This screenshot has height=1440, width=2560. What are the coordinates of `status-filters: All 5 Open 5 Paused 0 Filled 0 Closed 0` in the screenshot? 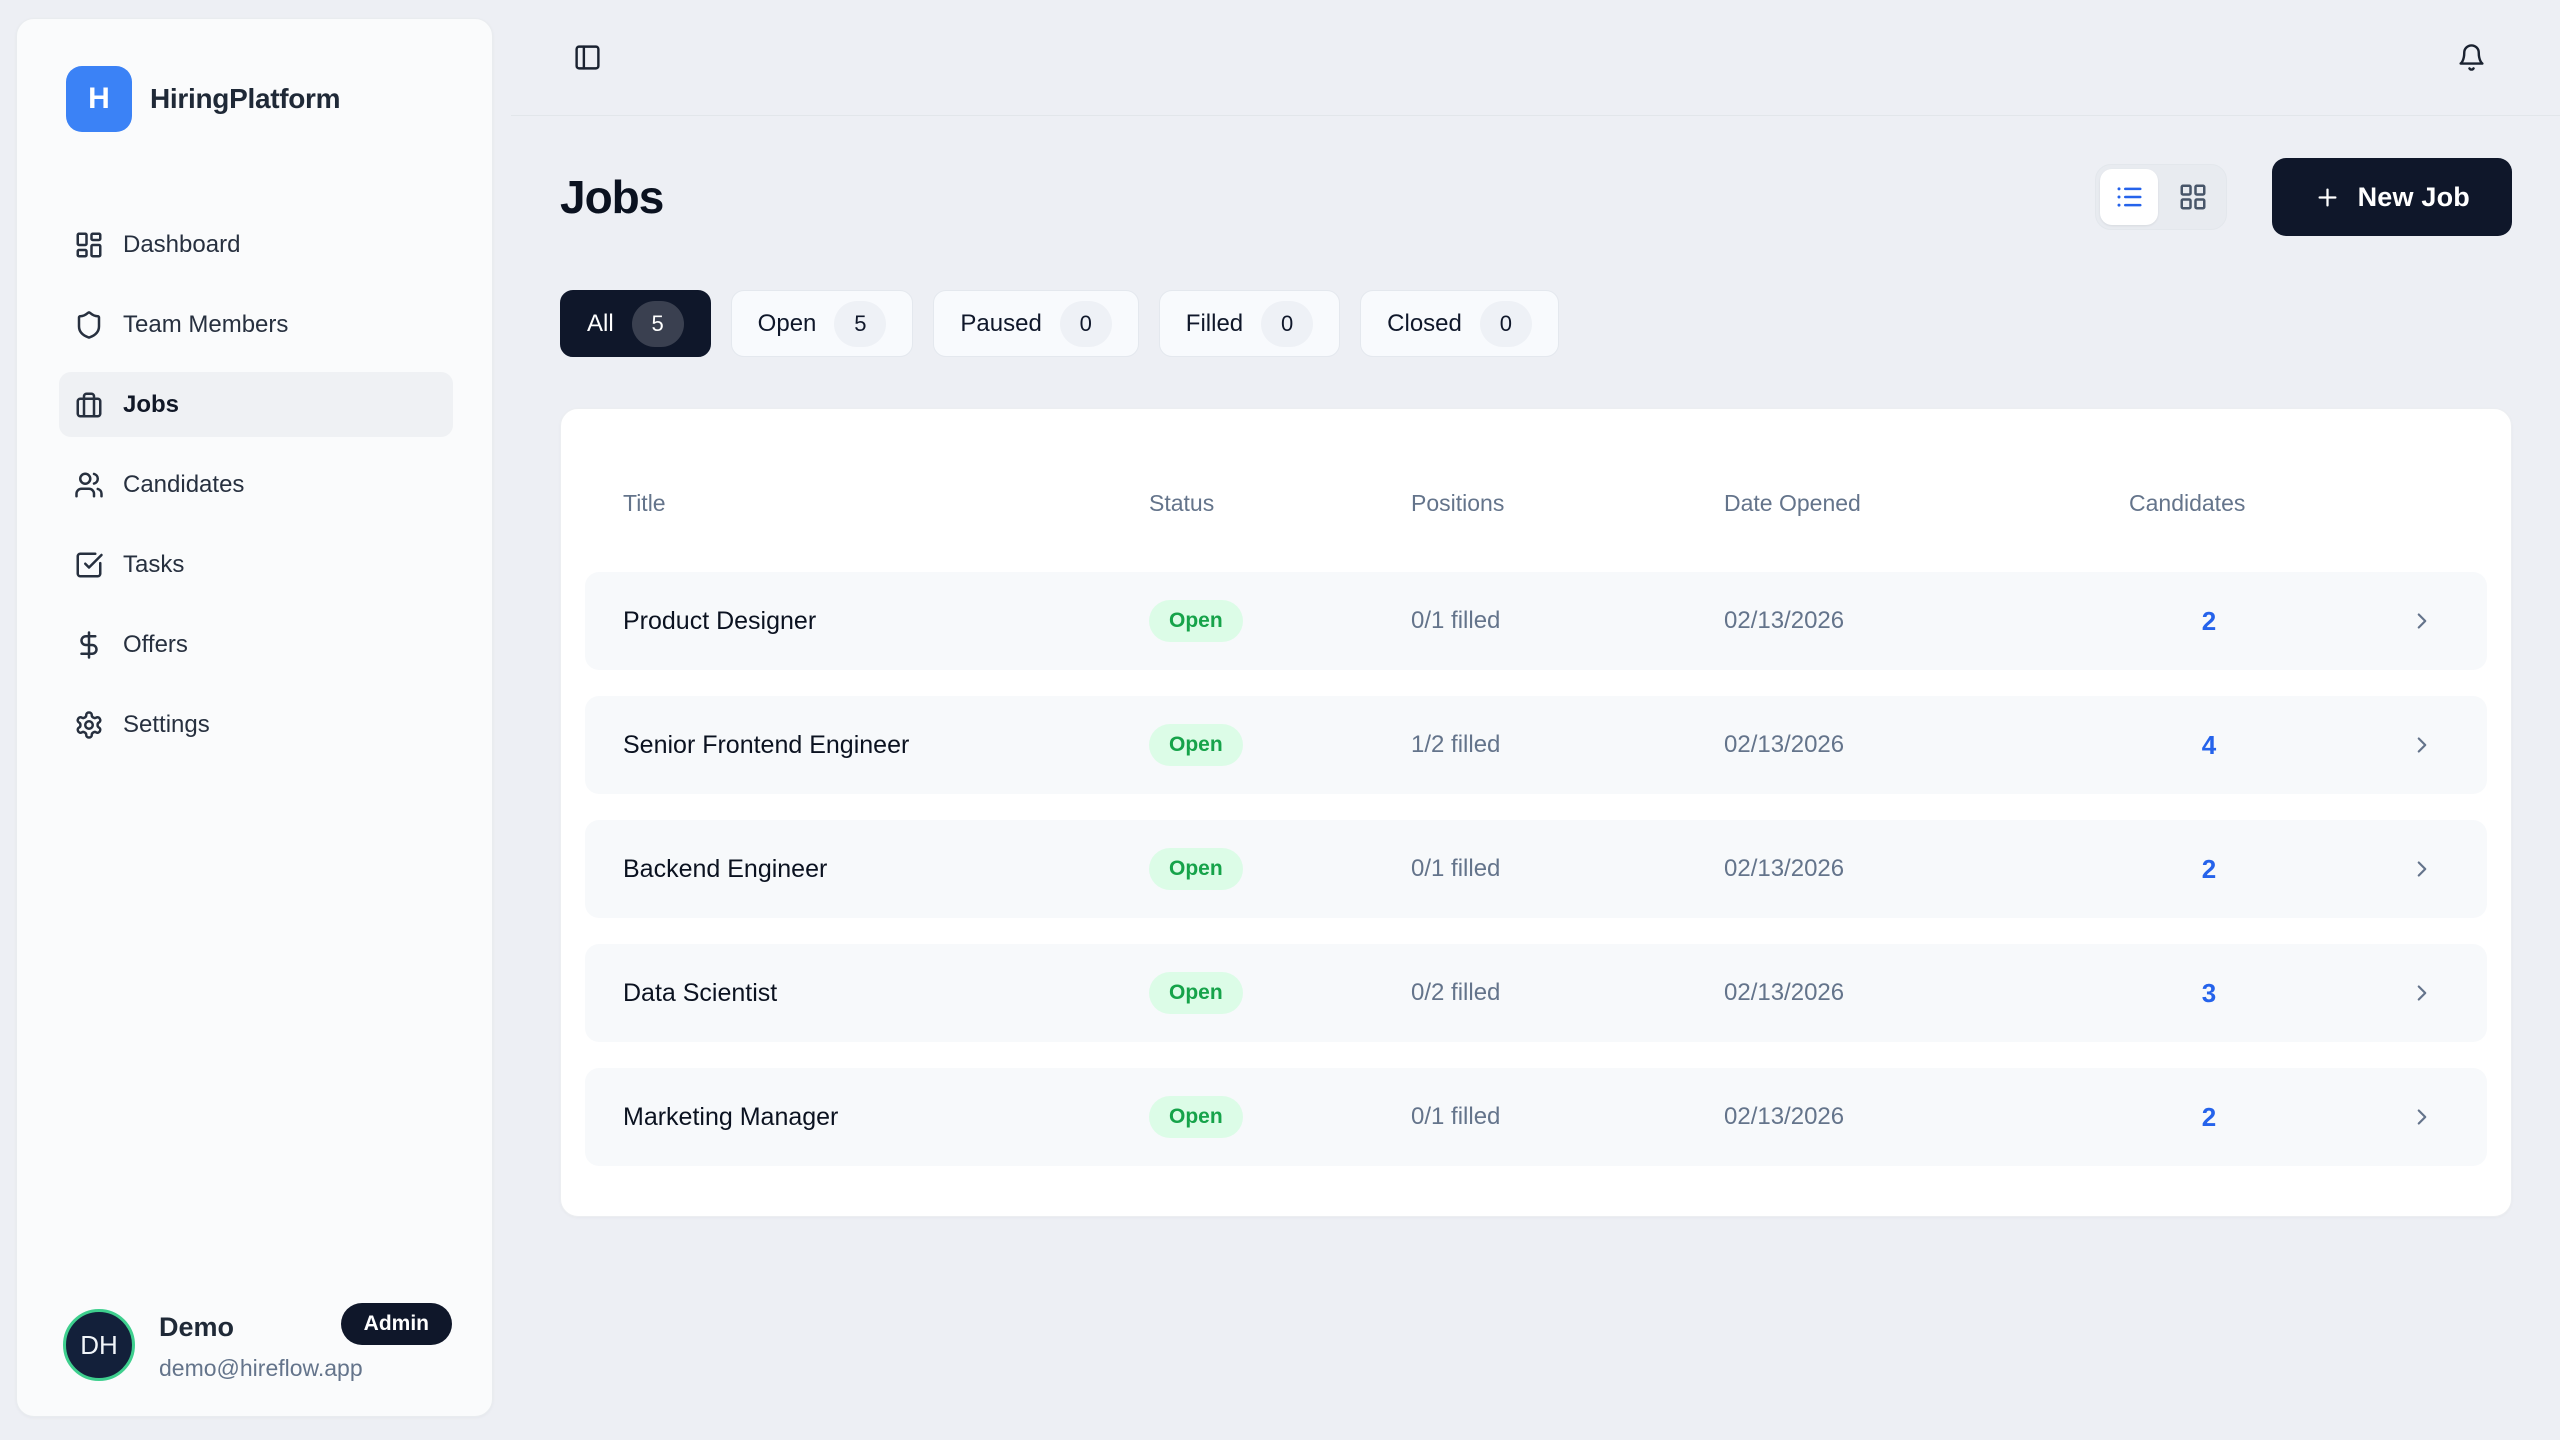 It's located at (1536, 323).